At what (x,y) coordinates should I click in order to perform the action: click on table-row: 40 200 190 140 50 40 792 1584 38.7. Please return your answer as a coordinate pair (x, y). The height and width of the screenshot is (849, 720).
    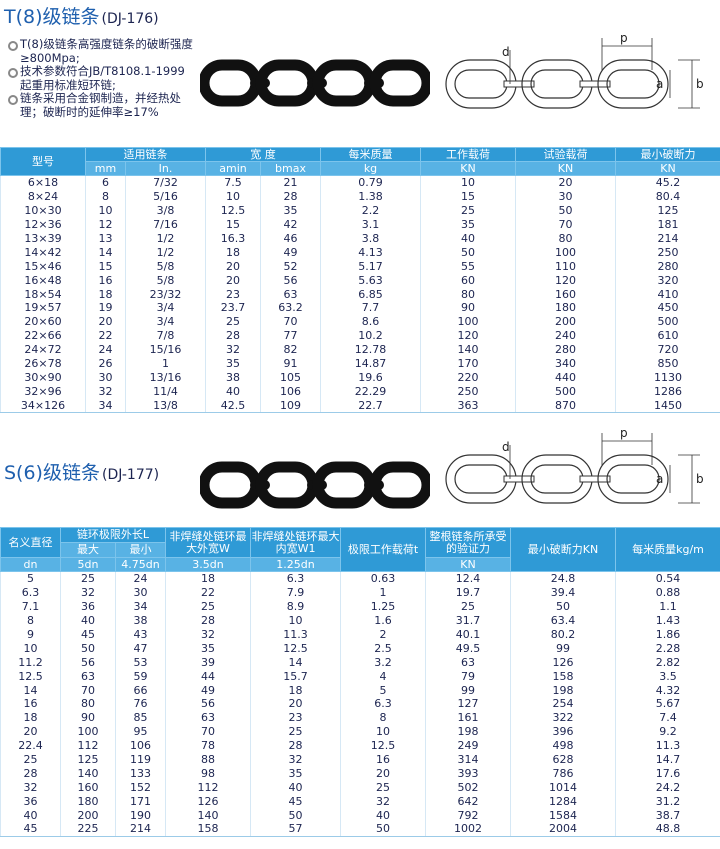
    Looking at the image, I should click on (360, 815).